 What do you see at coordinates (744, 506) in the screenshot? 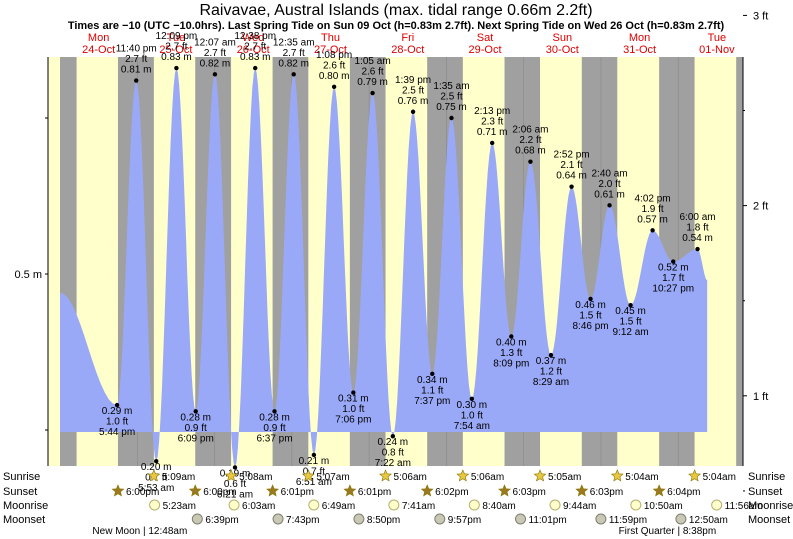
I see `row-event-time: 11:56am` at bounding box center [744, 506].